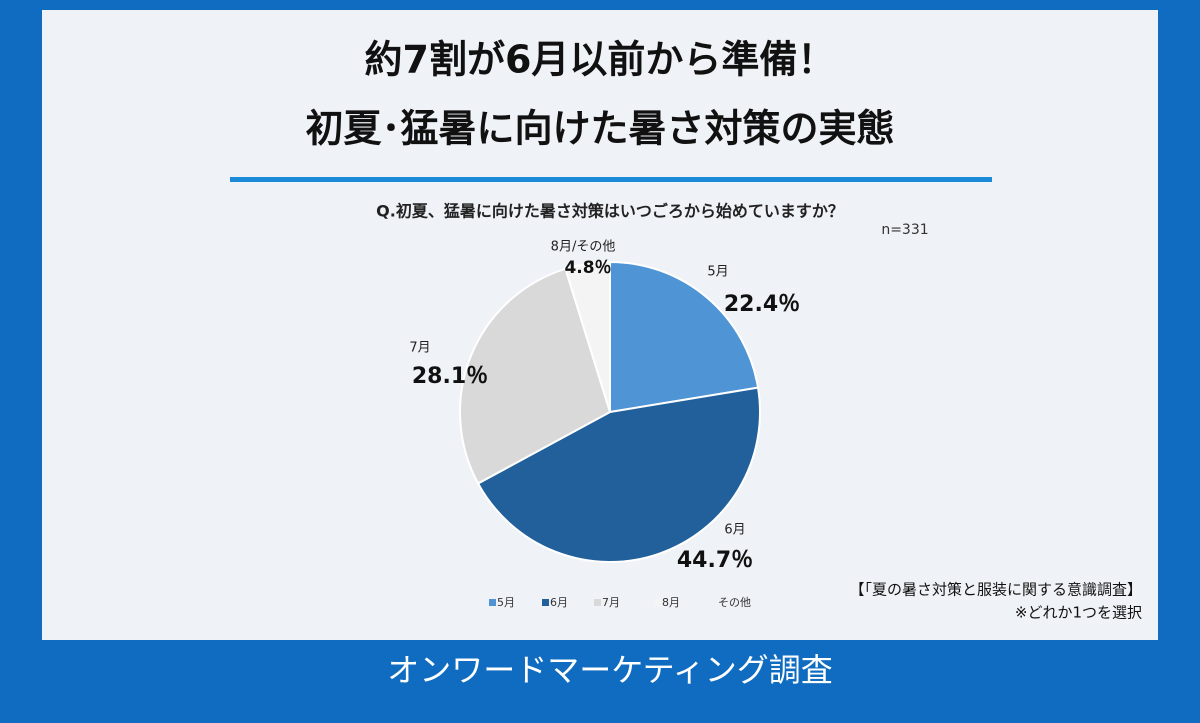  I want to click on category-label: 6月, so click(734, 530).